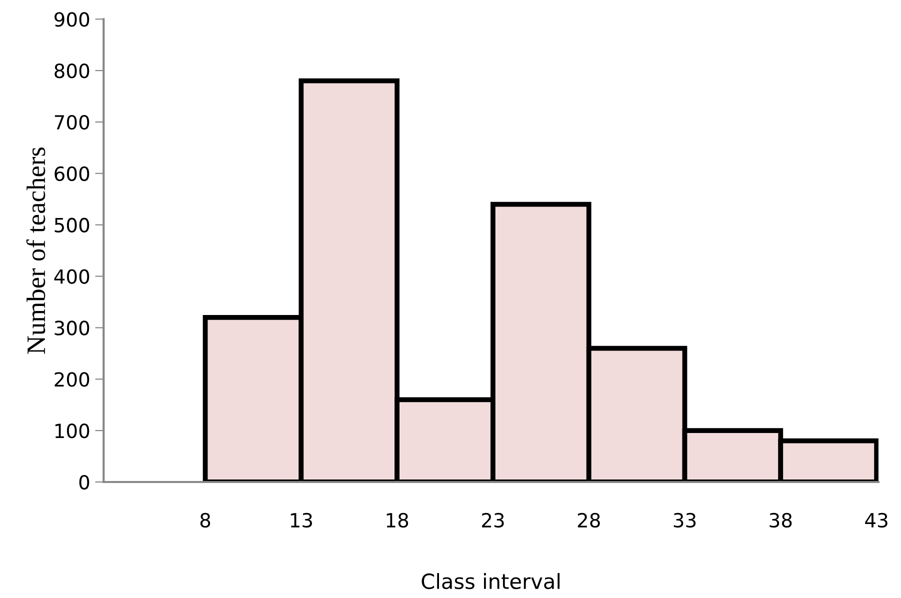 This screenshot has width=901, height=598. What do you see at coordinates (491, 581) in the screenshot?
I see `x-axis-title: Class interval` at bounding box center [491, 581].